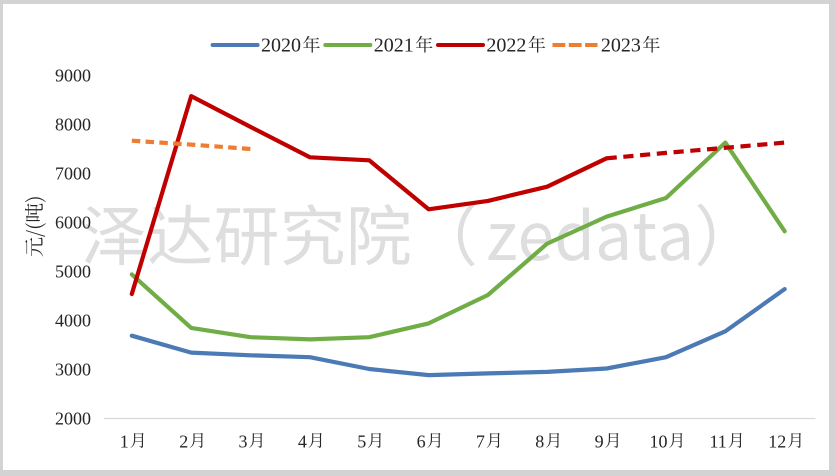  Describe the element at coordinates (243, 442) in the screenshot. I see `svg-text: 3` at that location.